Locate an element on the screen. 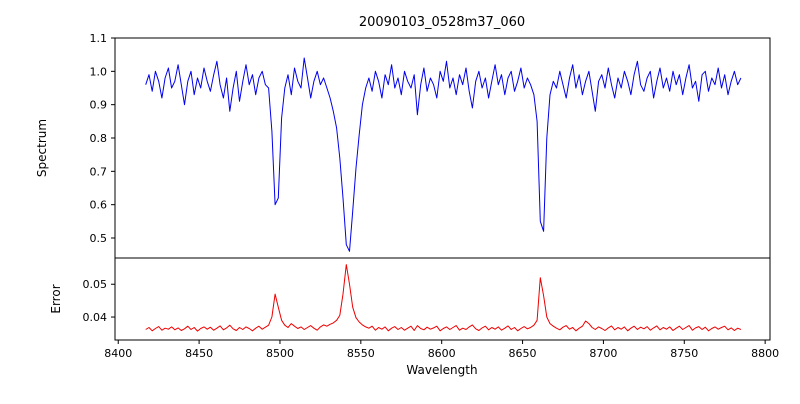  x-tick-label: 8750 is located at coordinates (684, 353).